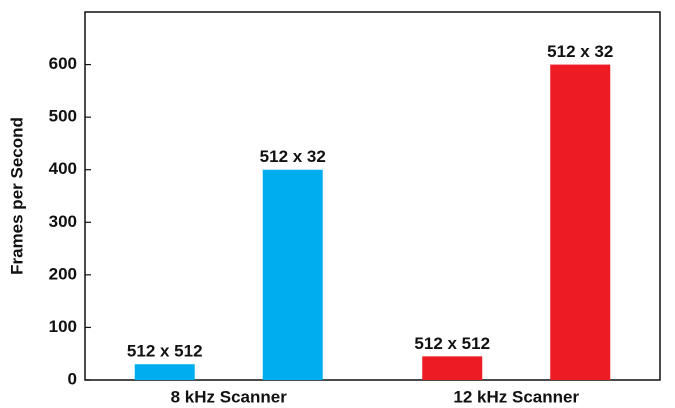 This screenshot has width=675, height=408. I want to click on y-tick-label: 100, so click(63, 326).